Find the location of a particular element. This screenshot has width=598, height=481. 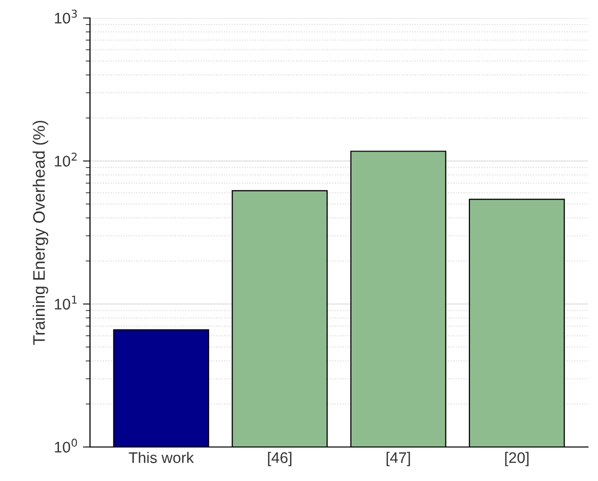

y-tick-label: 10$^{2}$ is located at coordinates (65, 159).